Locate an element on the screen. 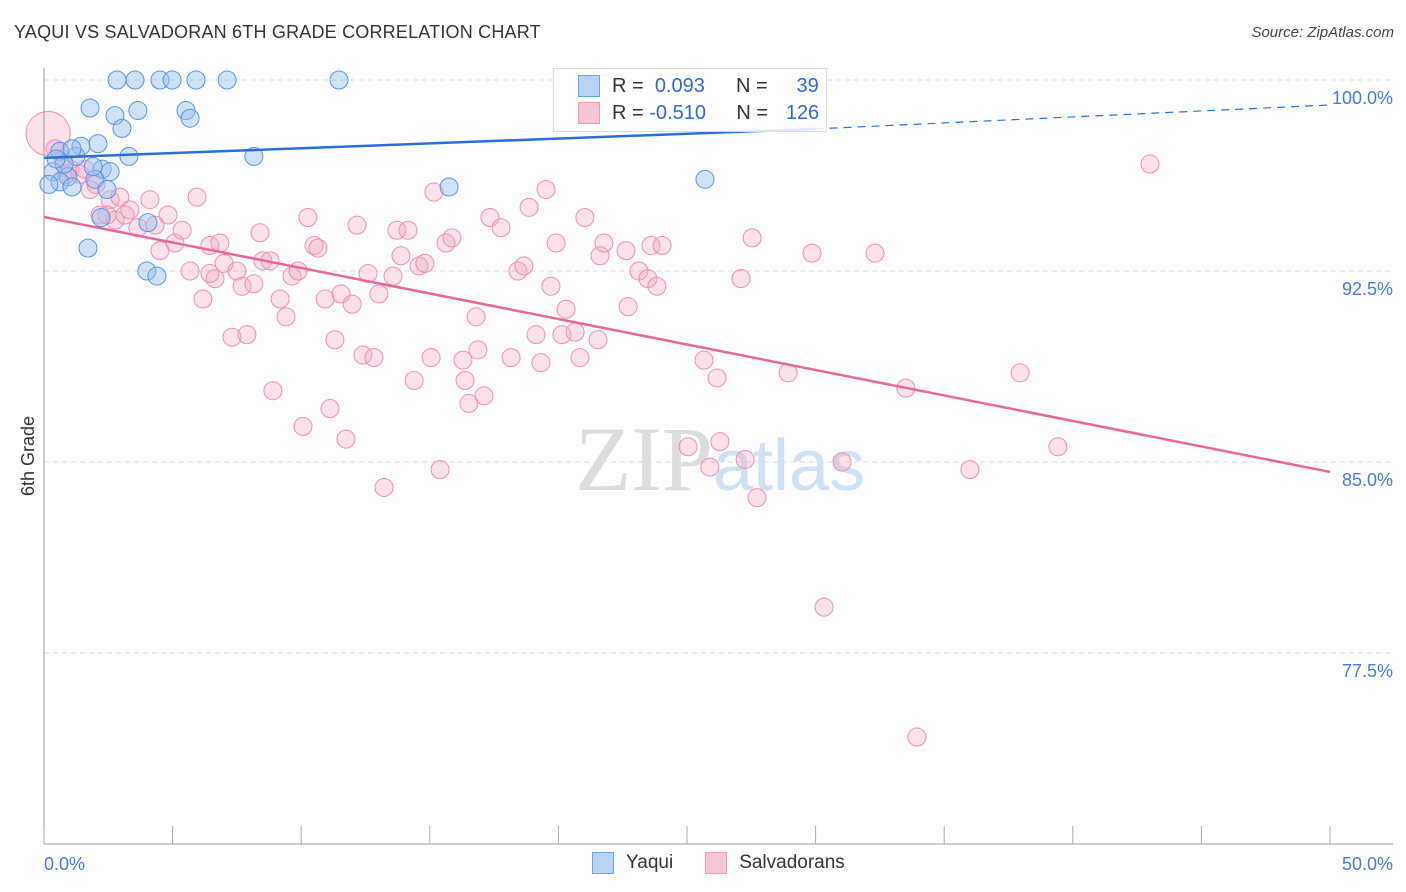  n-value-yaqui: 39 is located at coordinates (807, 85).